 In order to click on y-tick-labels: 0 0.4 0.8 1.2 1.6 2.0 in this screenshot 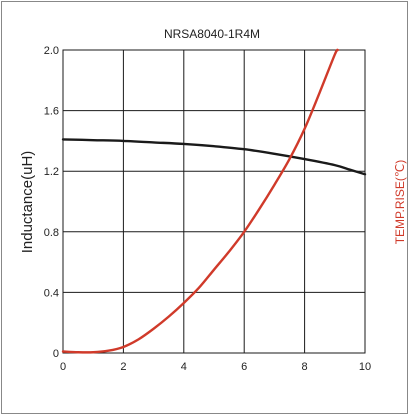, I will do `click(51, 202)`.